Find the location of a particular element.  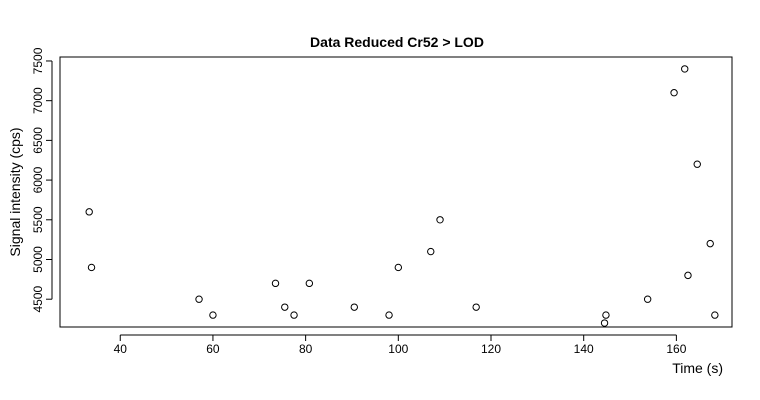

x-axis: 40 60 80 100 120 140 160 is located at coordinates (400, 345).